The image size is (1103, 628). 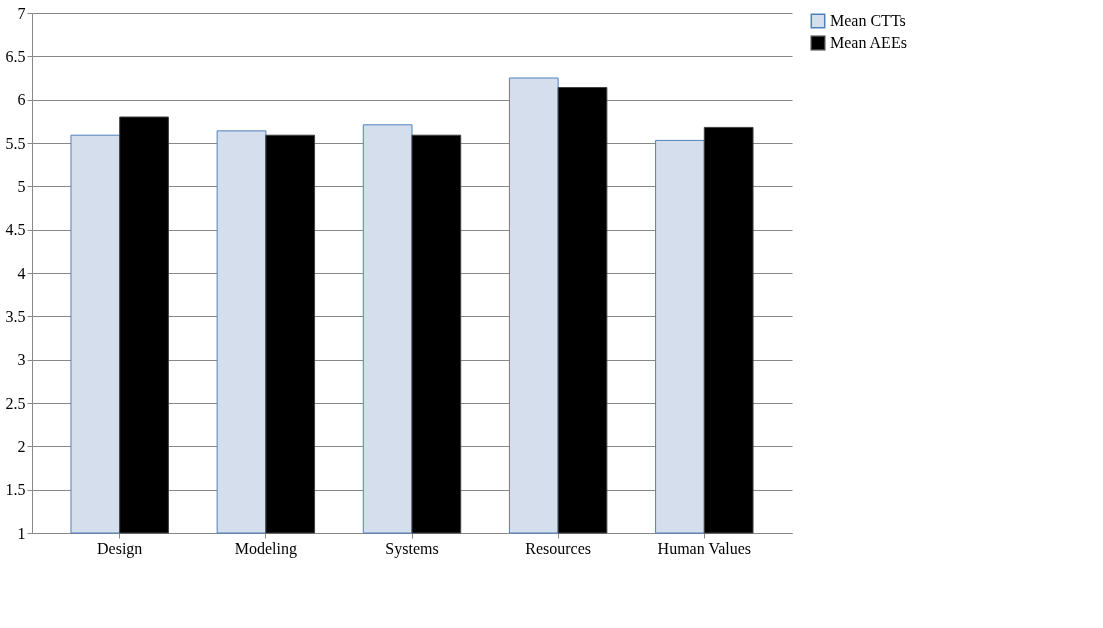 What do you see at coordinates (21, 186) in the screenshot?
I see `y-tick-label: 5` at bounding box center [21, 186].